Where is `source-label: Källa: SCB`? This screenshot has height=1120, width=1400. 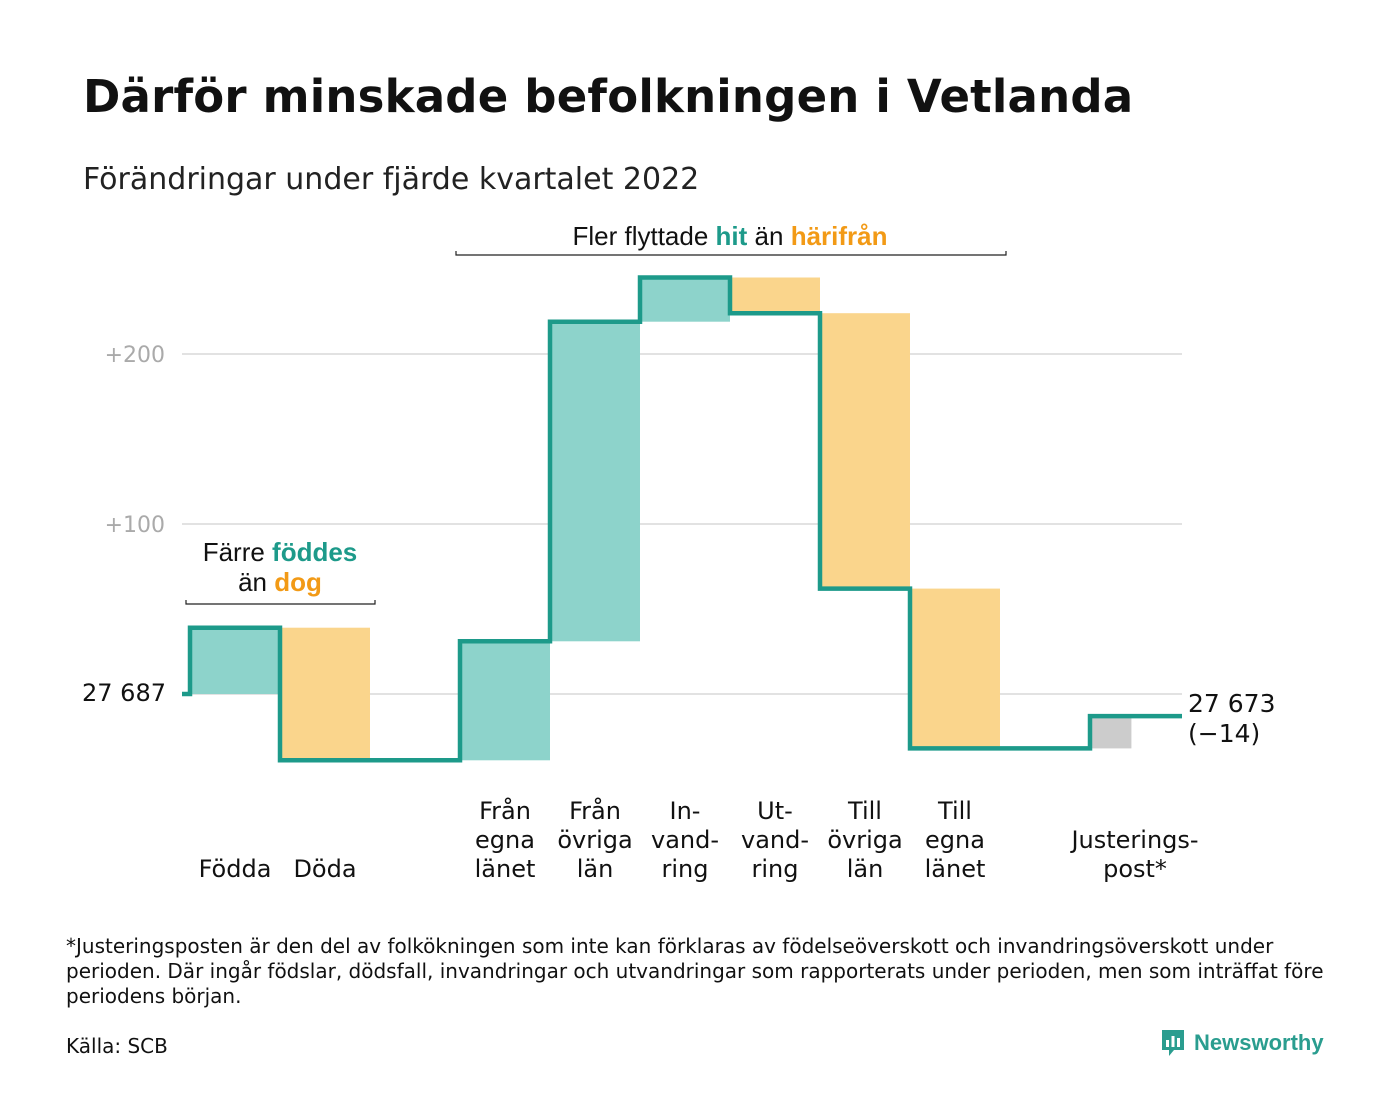 source-label: Källa: SCB is located at coordinates (117, 1046).